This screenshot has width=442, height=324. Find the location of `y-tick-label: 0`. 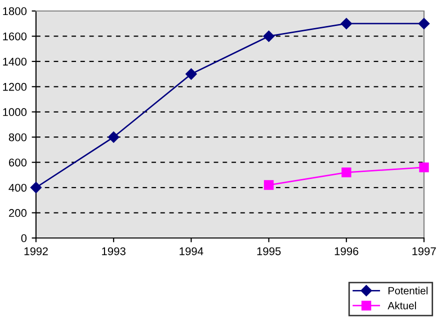

y-tick-label: 0 is located at coordinates (24, 238).